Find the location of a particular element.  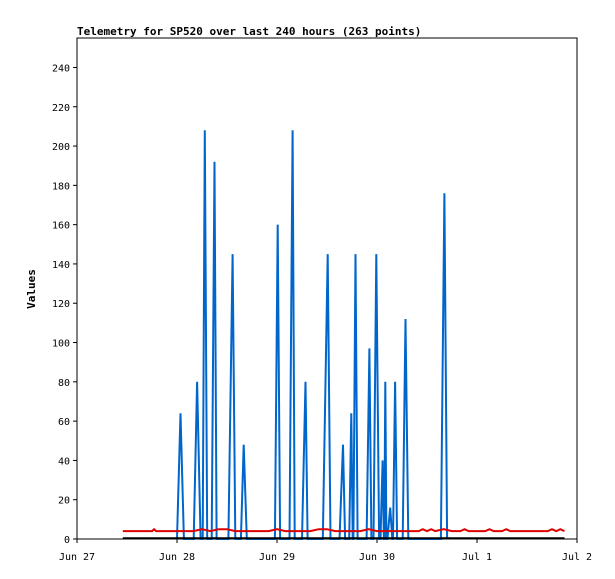

x-axis: Jun 27 Jun 28 Jun 29 Jun 30 Jul 1 Jul 2 is located at coordinates (325, 551).